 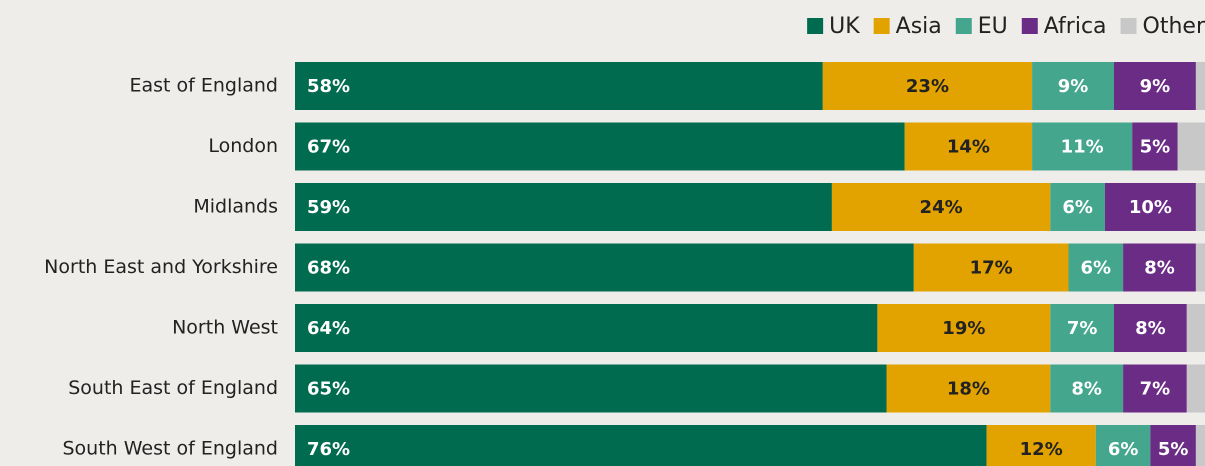 I want to click on data-label: 65%, so click(x=328, y=389).